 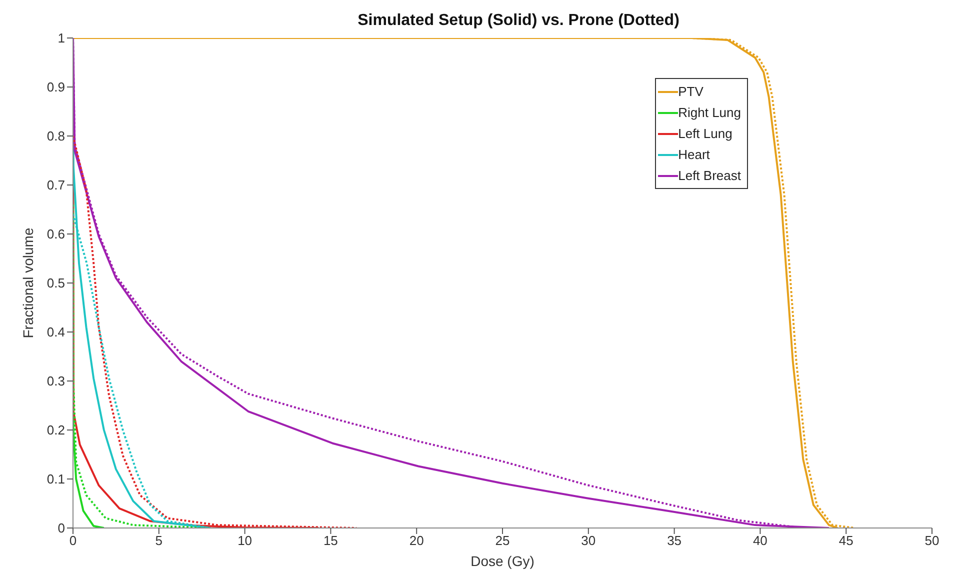 I want to click on y-tick-label: 0.7, so click(x=55, y=185).